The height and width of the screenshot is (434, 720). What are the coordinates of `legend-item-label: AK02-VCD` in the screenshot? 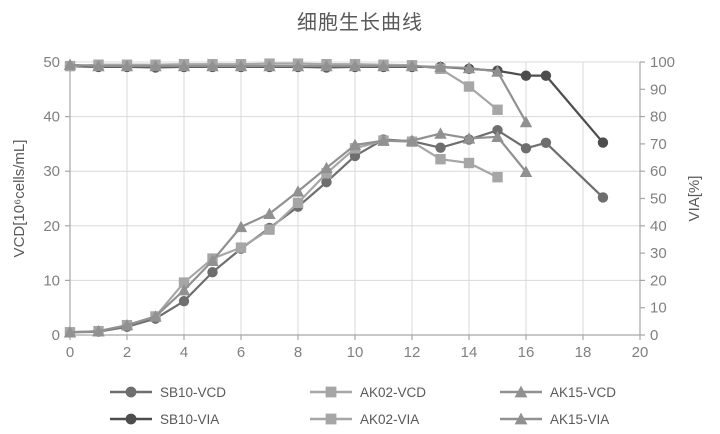 It's located at (393, 392).